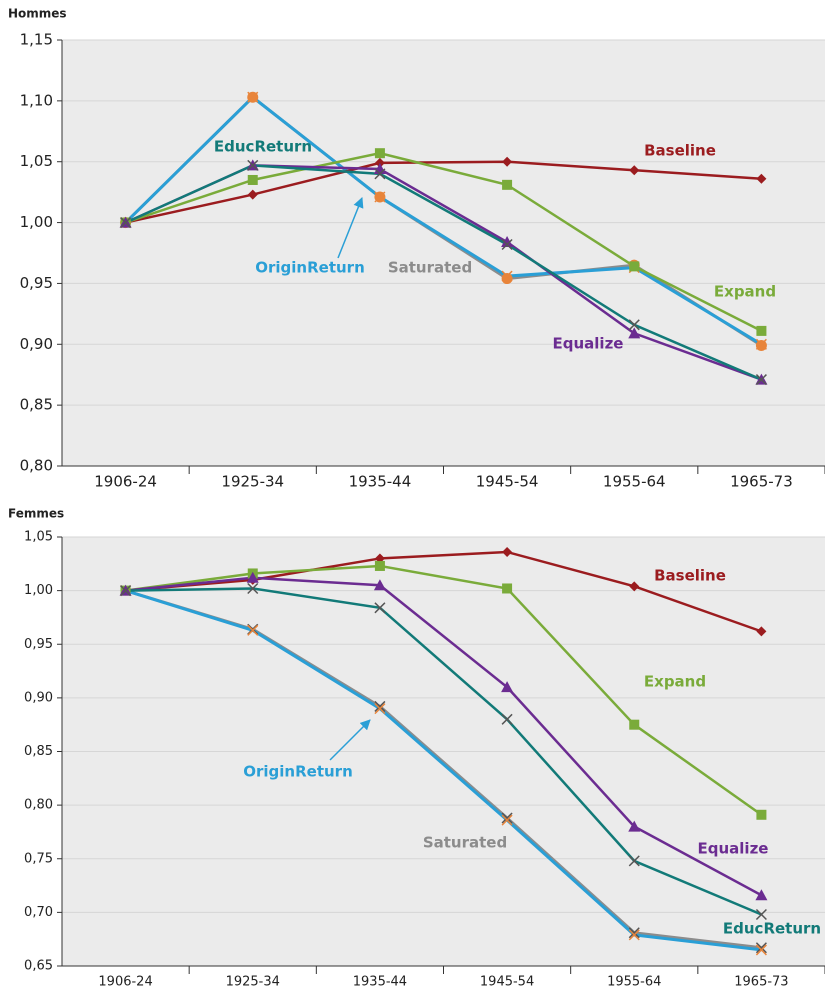 Image resolution: width=825 pixels, height=990 pixels. What do you see at coordinates (36, 100) in the screenshot?
I see `y-tick-label: 1,10` at bounding box center [36, 100].